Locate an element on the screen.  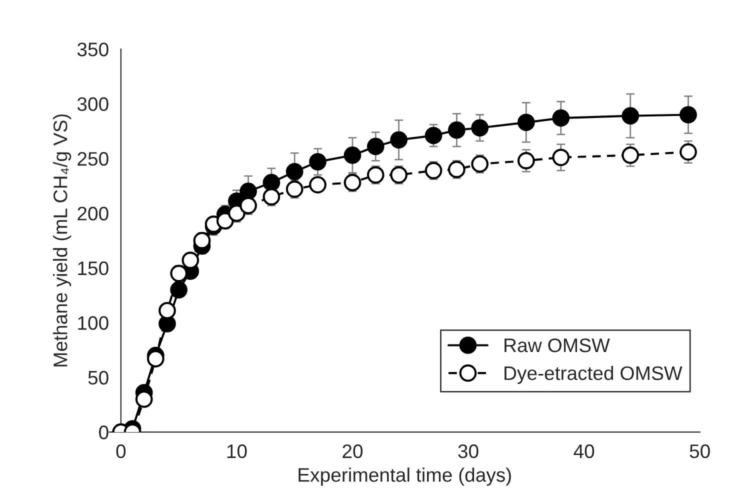
y-tick-label: 250 is located at coordinates (93, 159).